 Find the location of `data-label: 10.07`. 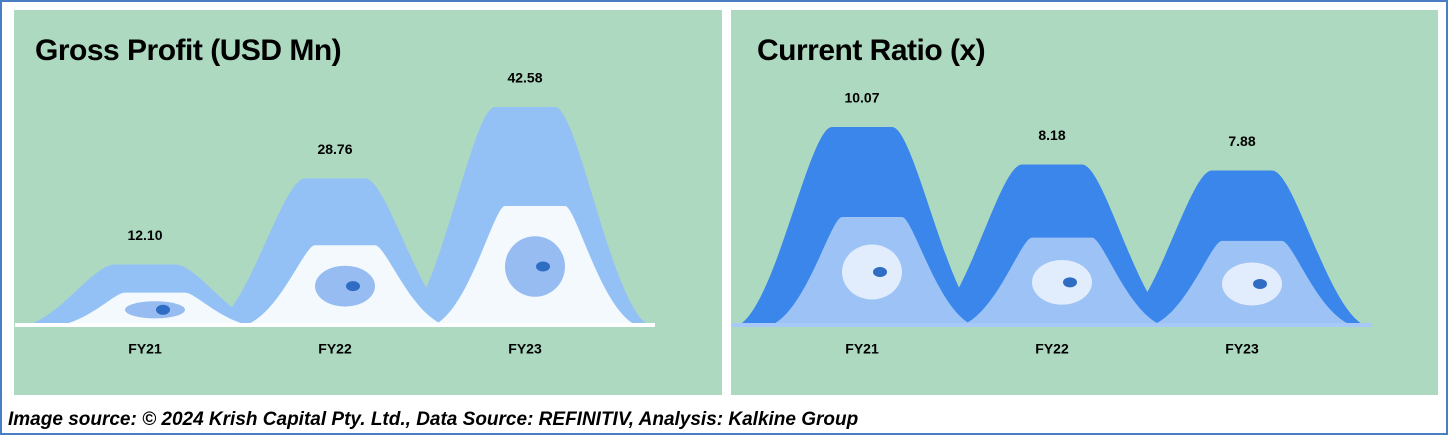

data-label: 10.07 is located at coordinates (861, 98).